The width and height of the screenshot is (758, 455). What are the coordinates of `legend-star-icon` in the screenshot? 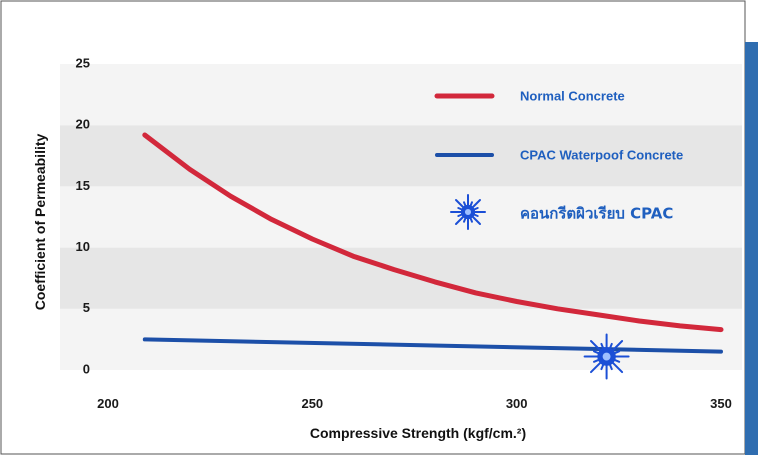 It's located at (468, 212).